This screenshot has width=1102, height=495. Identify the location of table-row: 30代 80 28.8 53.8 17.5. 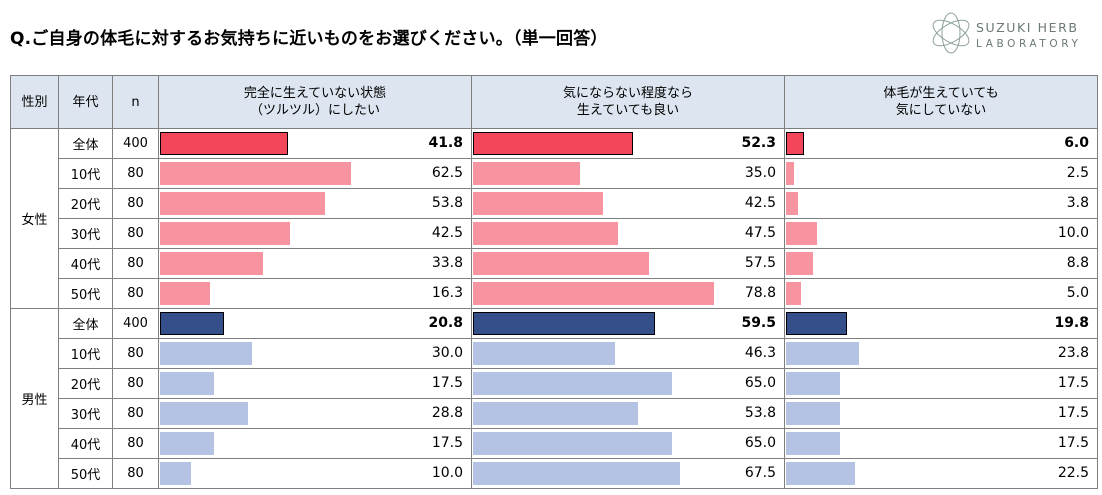
(554, 413).